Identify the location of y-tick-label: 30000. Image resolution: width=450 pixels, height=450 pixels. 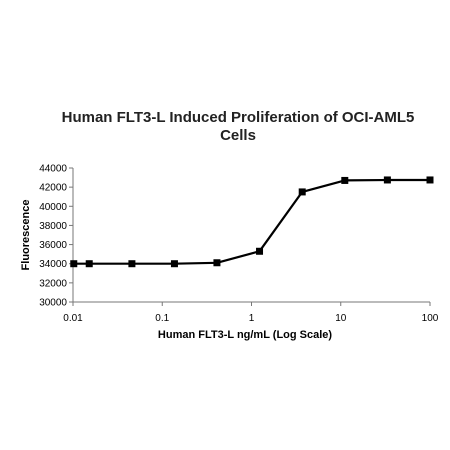
(53, 303).